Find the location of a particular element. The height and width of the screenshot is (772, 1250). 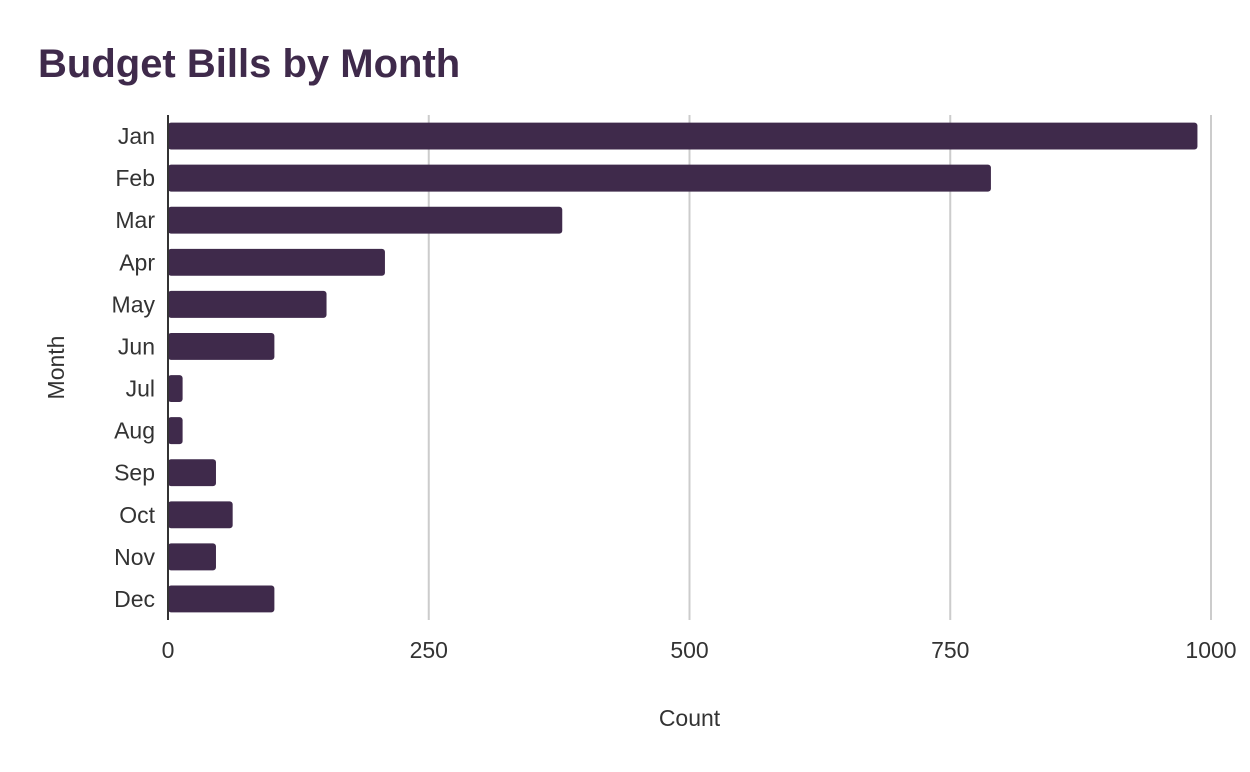

bar-dec is located at coordinates (221, 599).